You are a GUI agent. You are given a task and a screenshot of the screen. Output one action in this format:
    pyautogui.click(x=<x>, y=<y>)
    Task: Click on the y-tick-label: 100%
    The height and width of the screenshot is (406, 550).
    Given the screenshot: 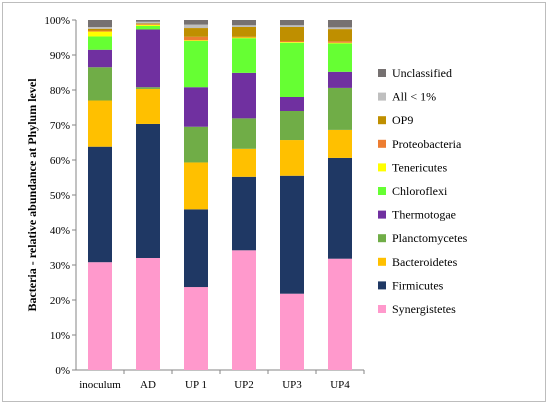 What is the action you would take?
    pyautogui.click(x=57, y=21)
    